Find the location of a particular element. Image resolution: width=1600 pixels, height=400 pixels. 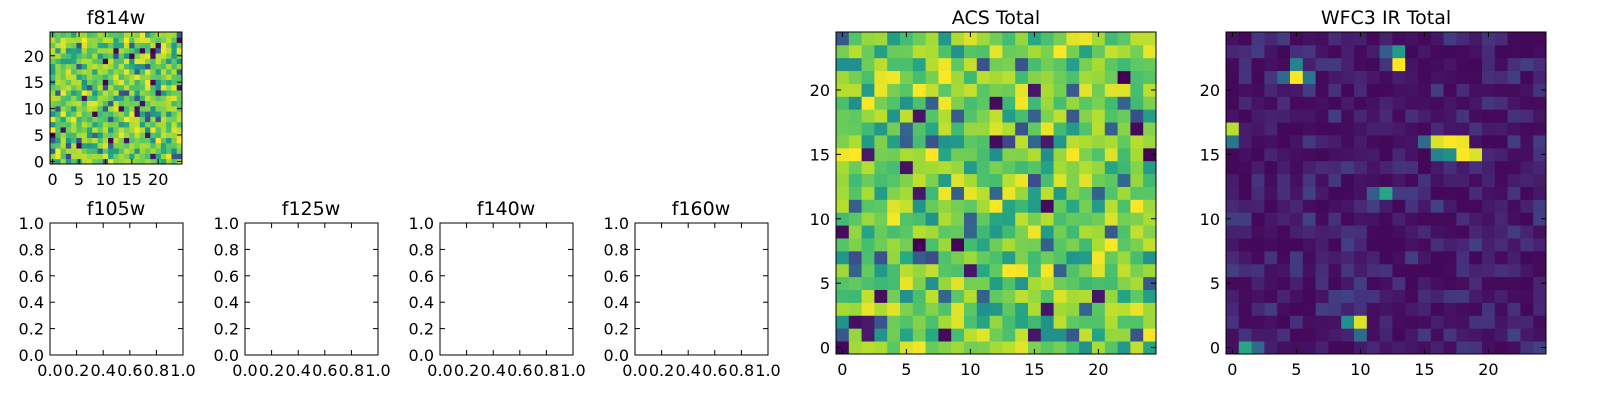

y-tick-label: 10 is located at coordinates (1210, 219).